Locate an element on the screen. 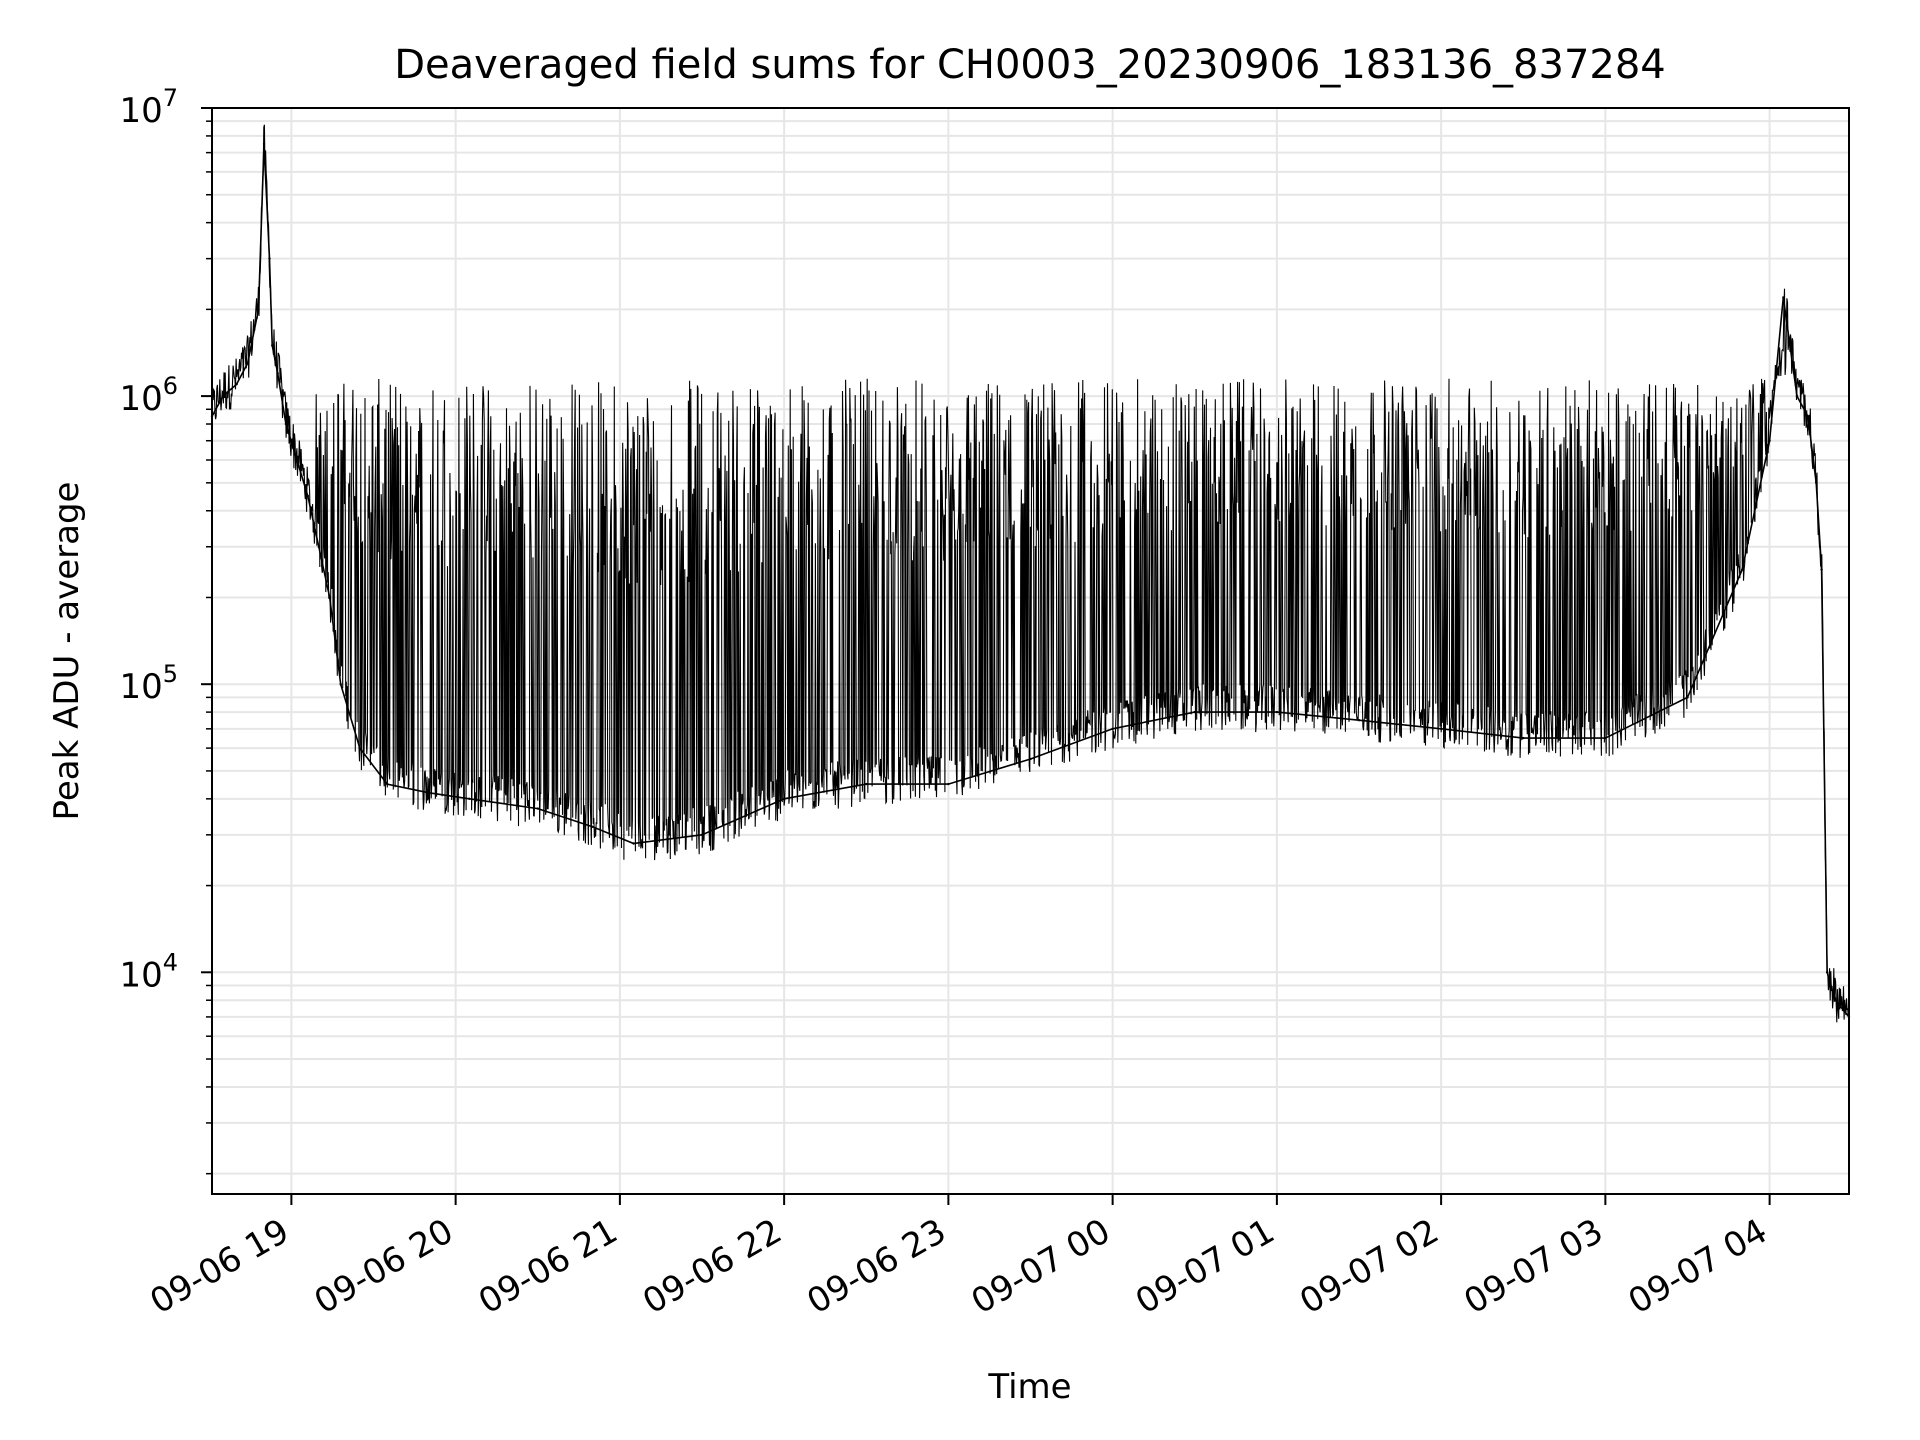  x-axis-label: Time is located at coordinates (1029, 1387).